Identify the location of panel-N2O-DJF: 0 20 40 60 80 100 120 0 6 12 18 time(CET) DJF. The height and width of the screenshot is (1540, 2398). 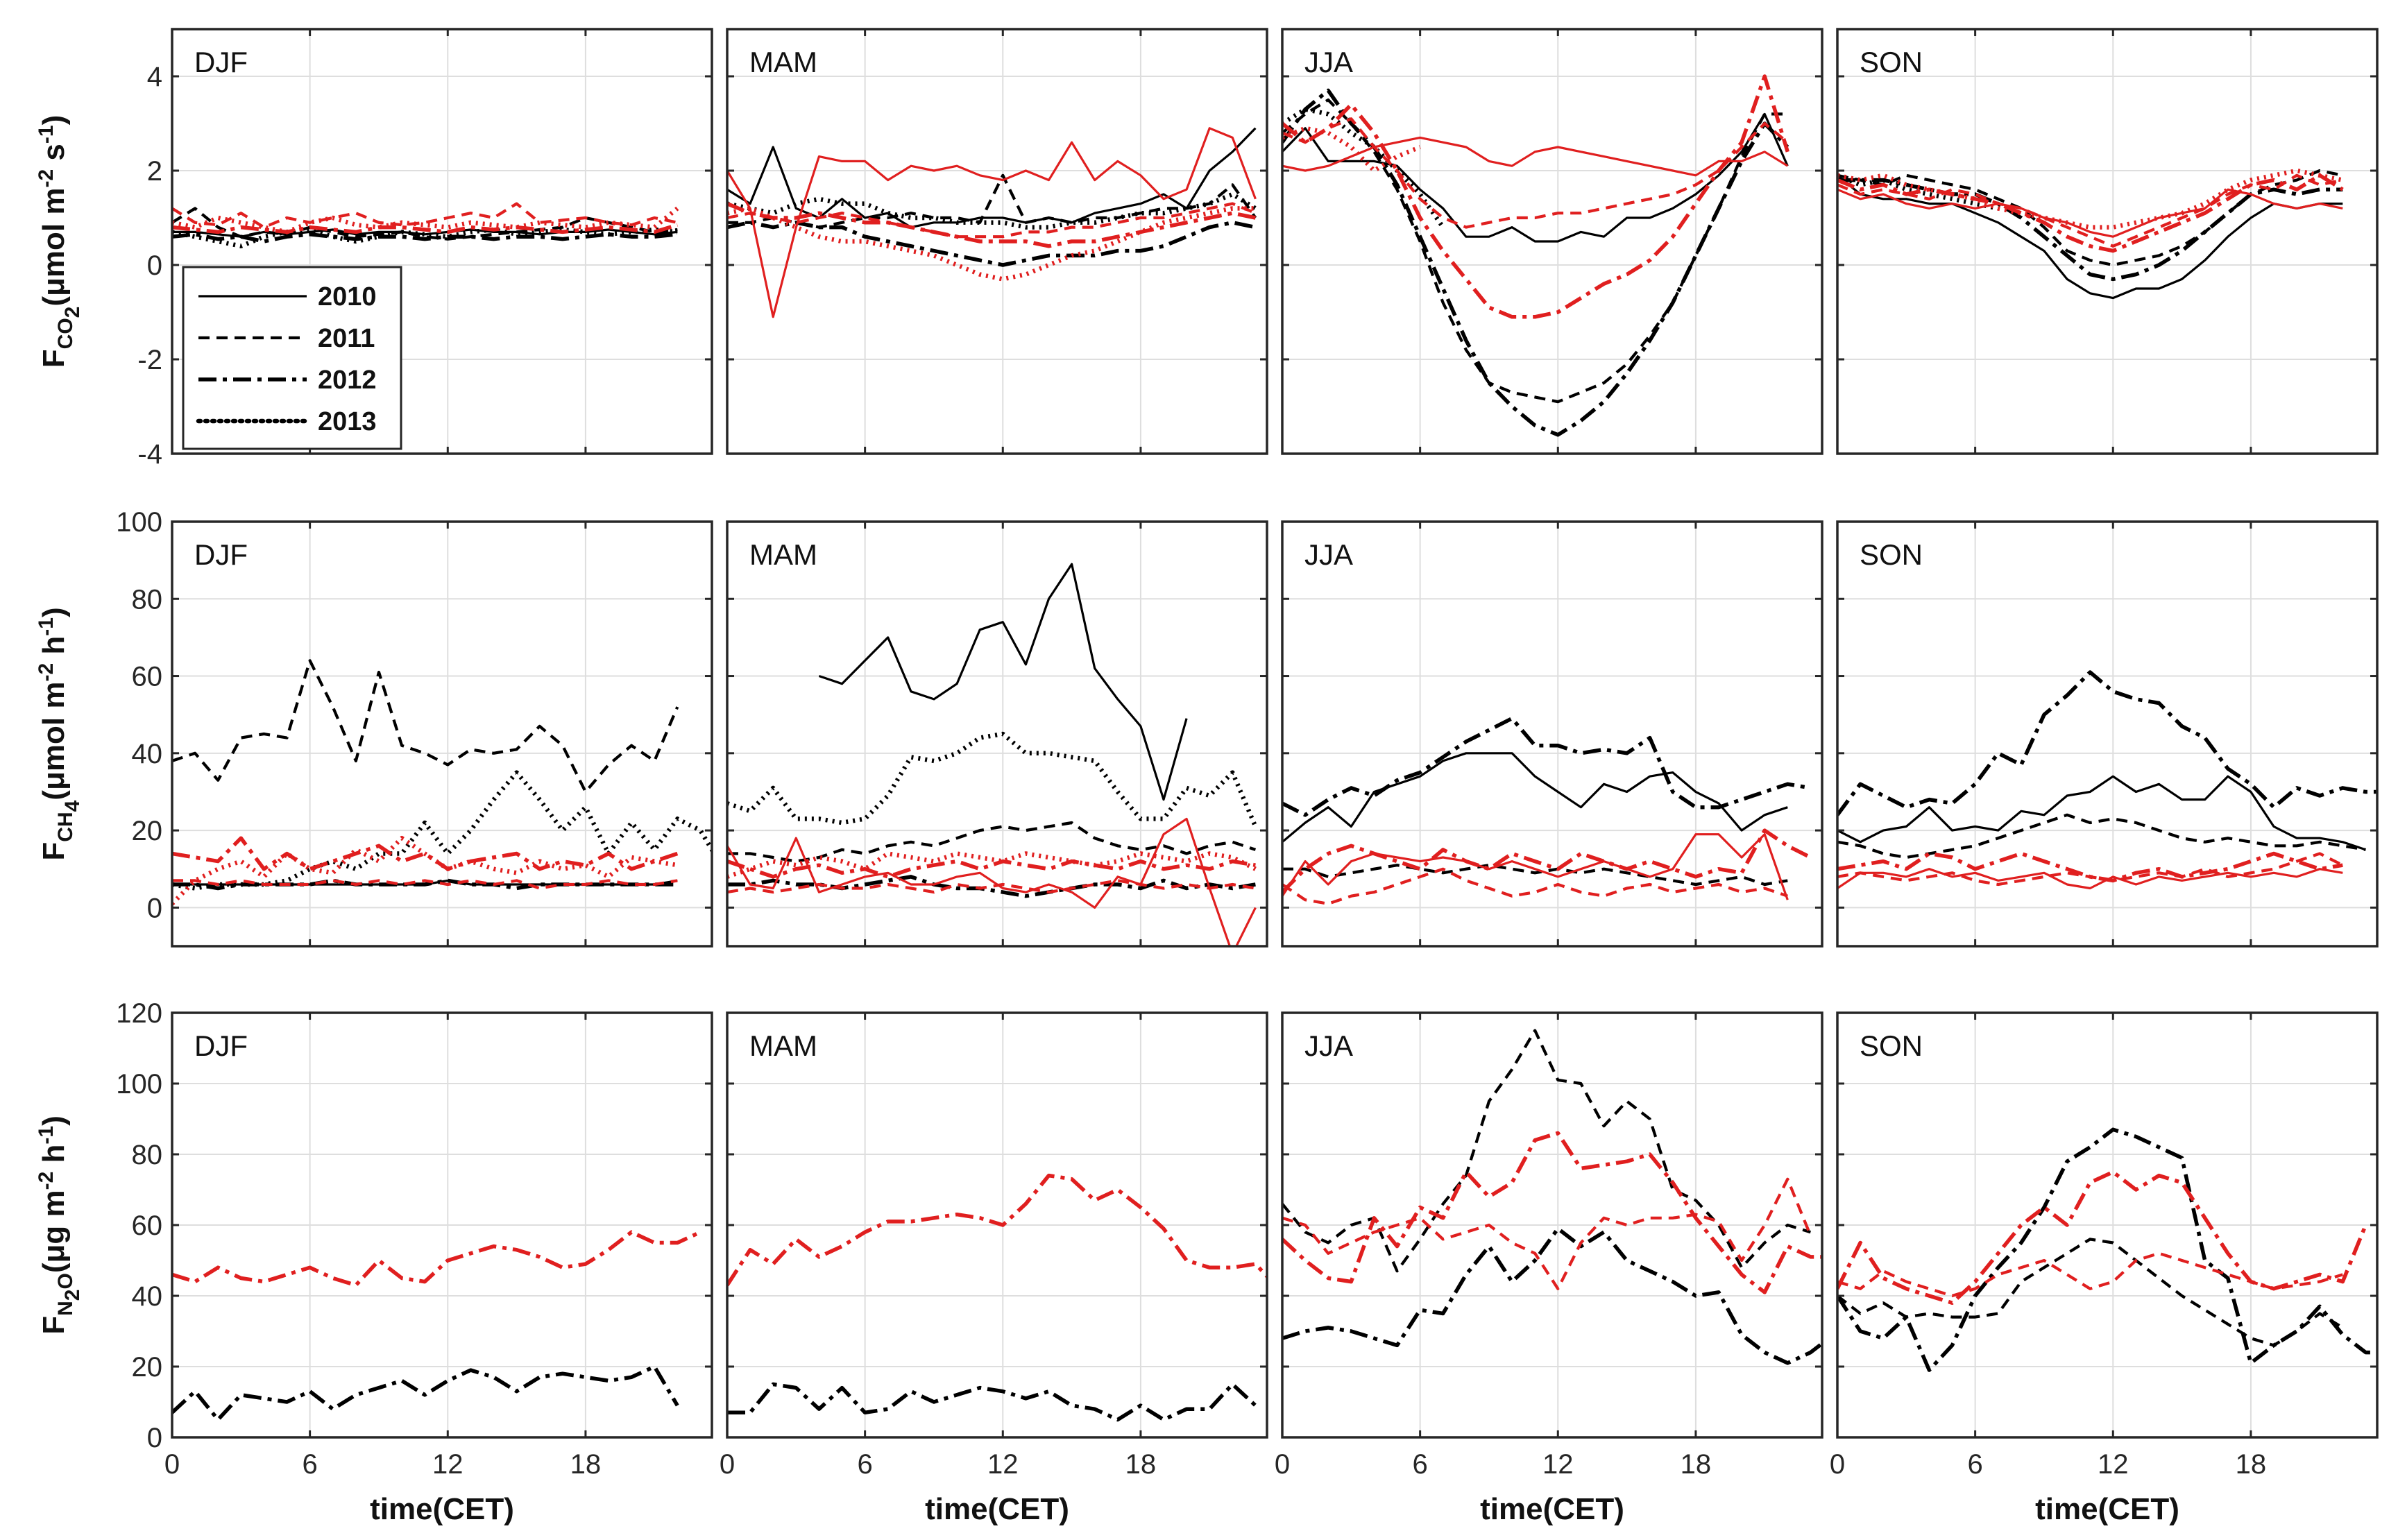
(414, 1262).